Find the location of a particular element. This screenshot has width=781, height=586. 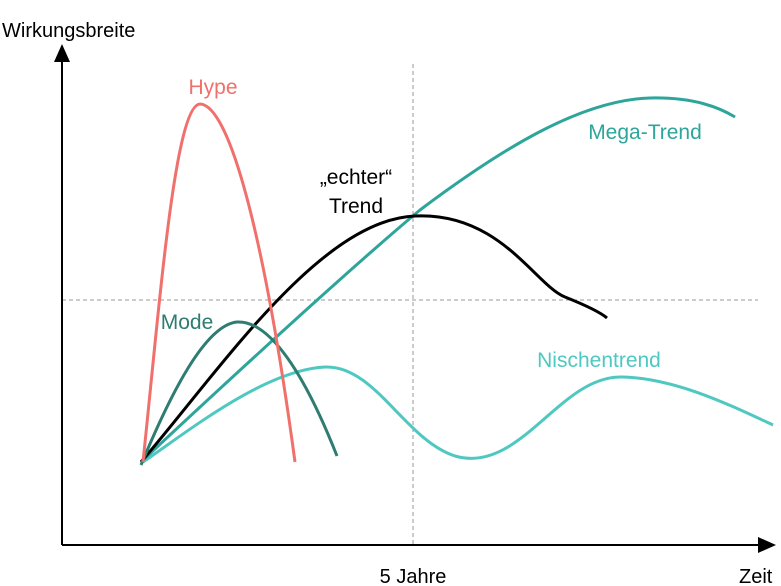

hype-label: Hype is located at coordinates (212, 87).